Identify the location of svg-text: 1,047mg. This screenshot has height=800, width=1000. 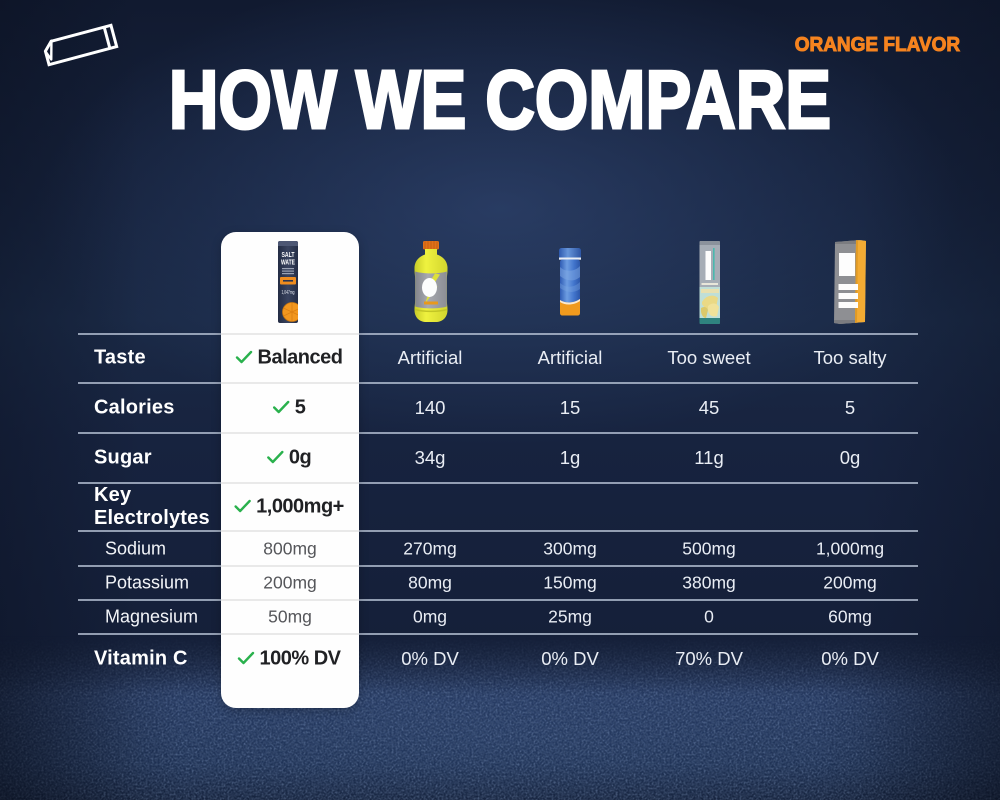
(288, 293).